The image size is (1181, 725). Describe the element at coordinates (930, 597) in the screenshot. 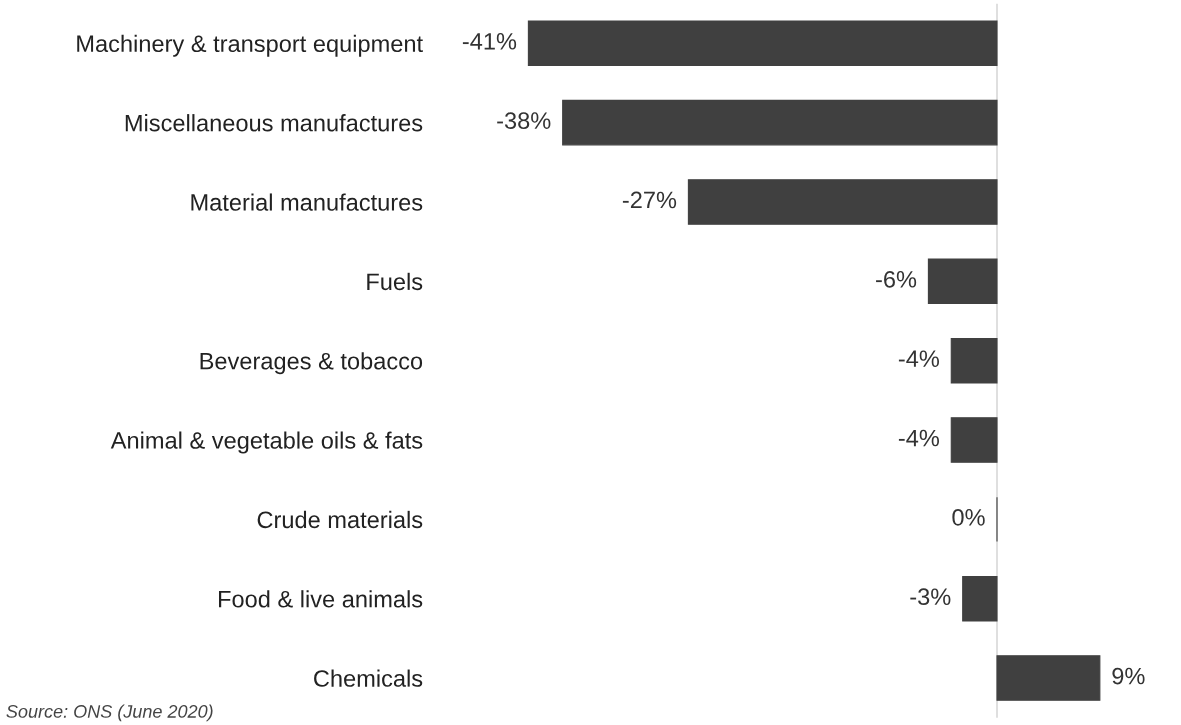

I see `data-label: -3%` at that location.